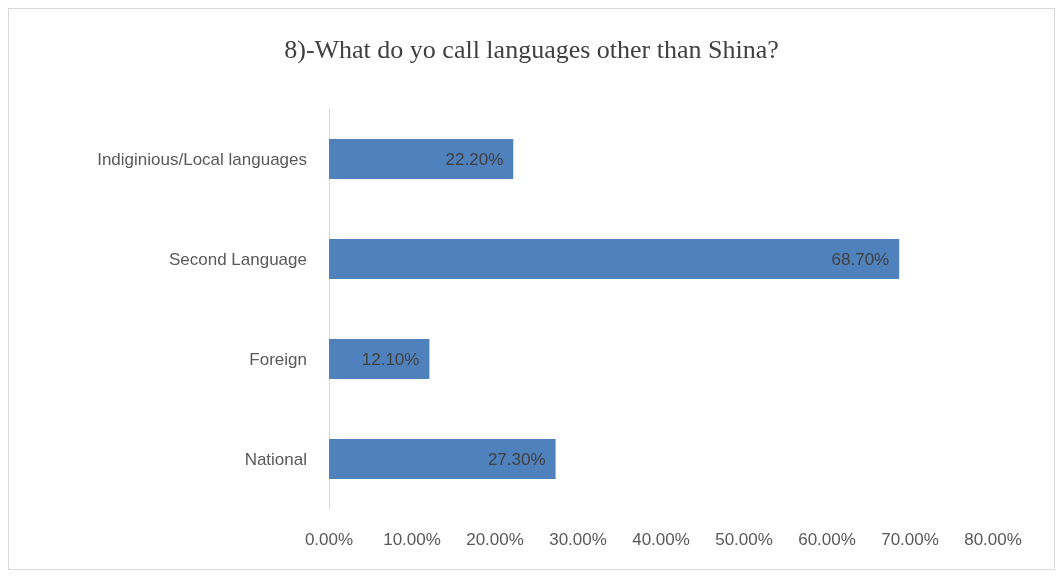  Describe the element at coordinates (275, 459) in the screenshot. I see `y-tick-label: National` at that location.